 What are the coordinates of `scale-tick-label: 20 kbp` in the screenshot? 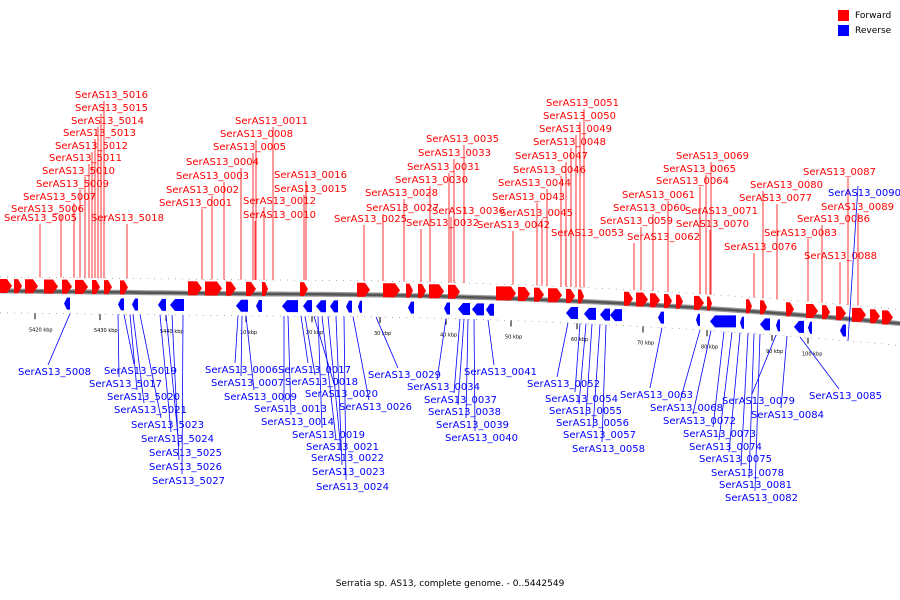 It's located at (314, 333).